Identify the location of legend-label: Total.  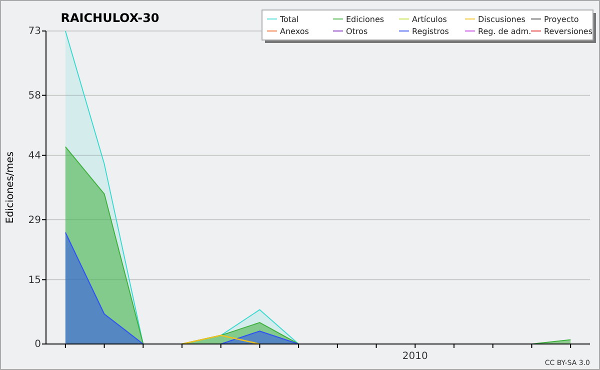
(289, 19).